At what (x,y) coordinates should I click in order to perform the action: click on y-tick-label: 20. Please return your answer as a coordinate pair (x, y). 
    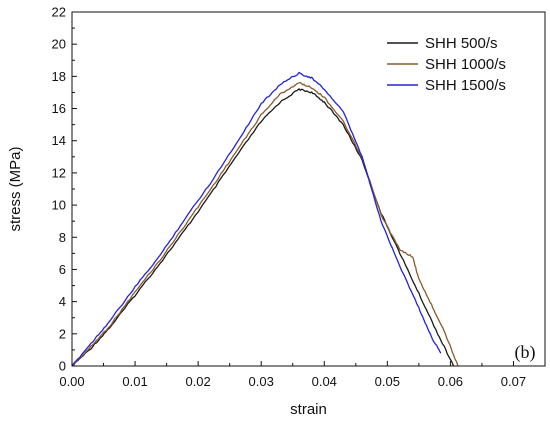
    Looking at the image, I should click on (59, 44).